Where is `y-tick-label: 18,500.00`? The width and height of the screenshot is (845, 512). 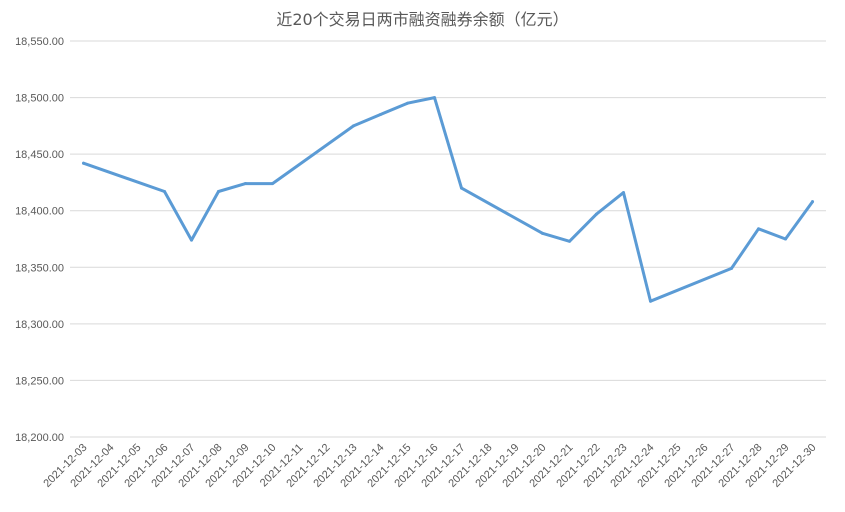 y-tick-label: 18,500.00 is located at coordinates (39, 99).